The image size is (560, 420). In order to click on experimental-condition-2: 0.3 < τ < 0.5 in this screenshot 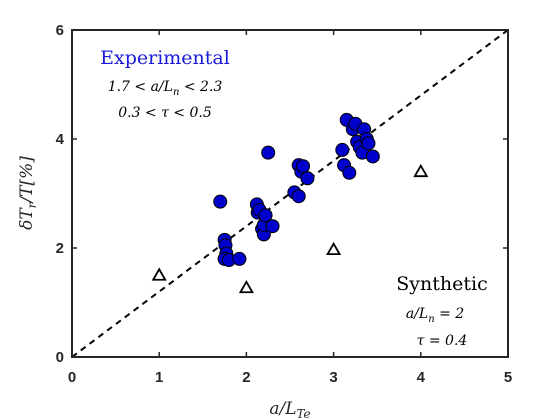, I will do `click(165, 113)`.